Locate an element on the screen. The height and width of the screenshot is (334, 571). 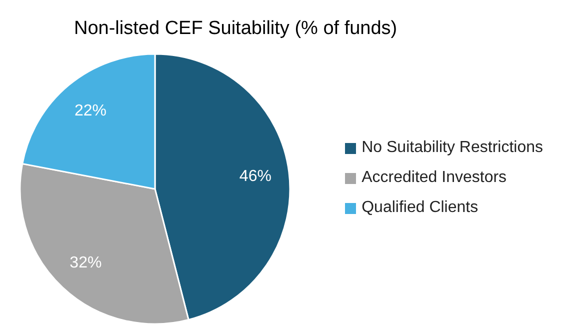
data-label: 46% is located at coordinates (255, 176).